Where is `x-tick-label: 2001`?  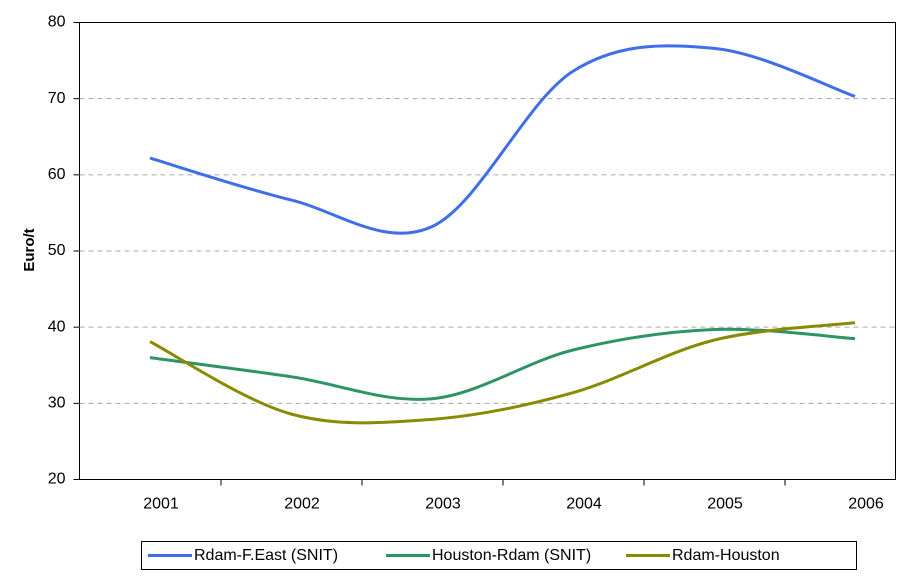 x-tick-label: 2001 is located at coordinates (161, 504).